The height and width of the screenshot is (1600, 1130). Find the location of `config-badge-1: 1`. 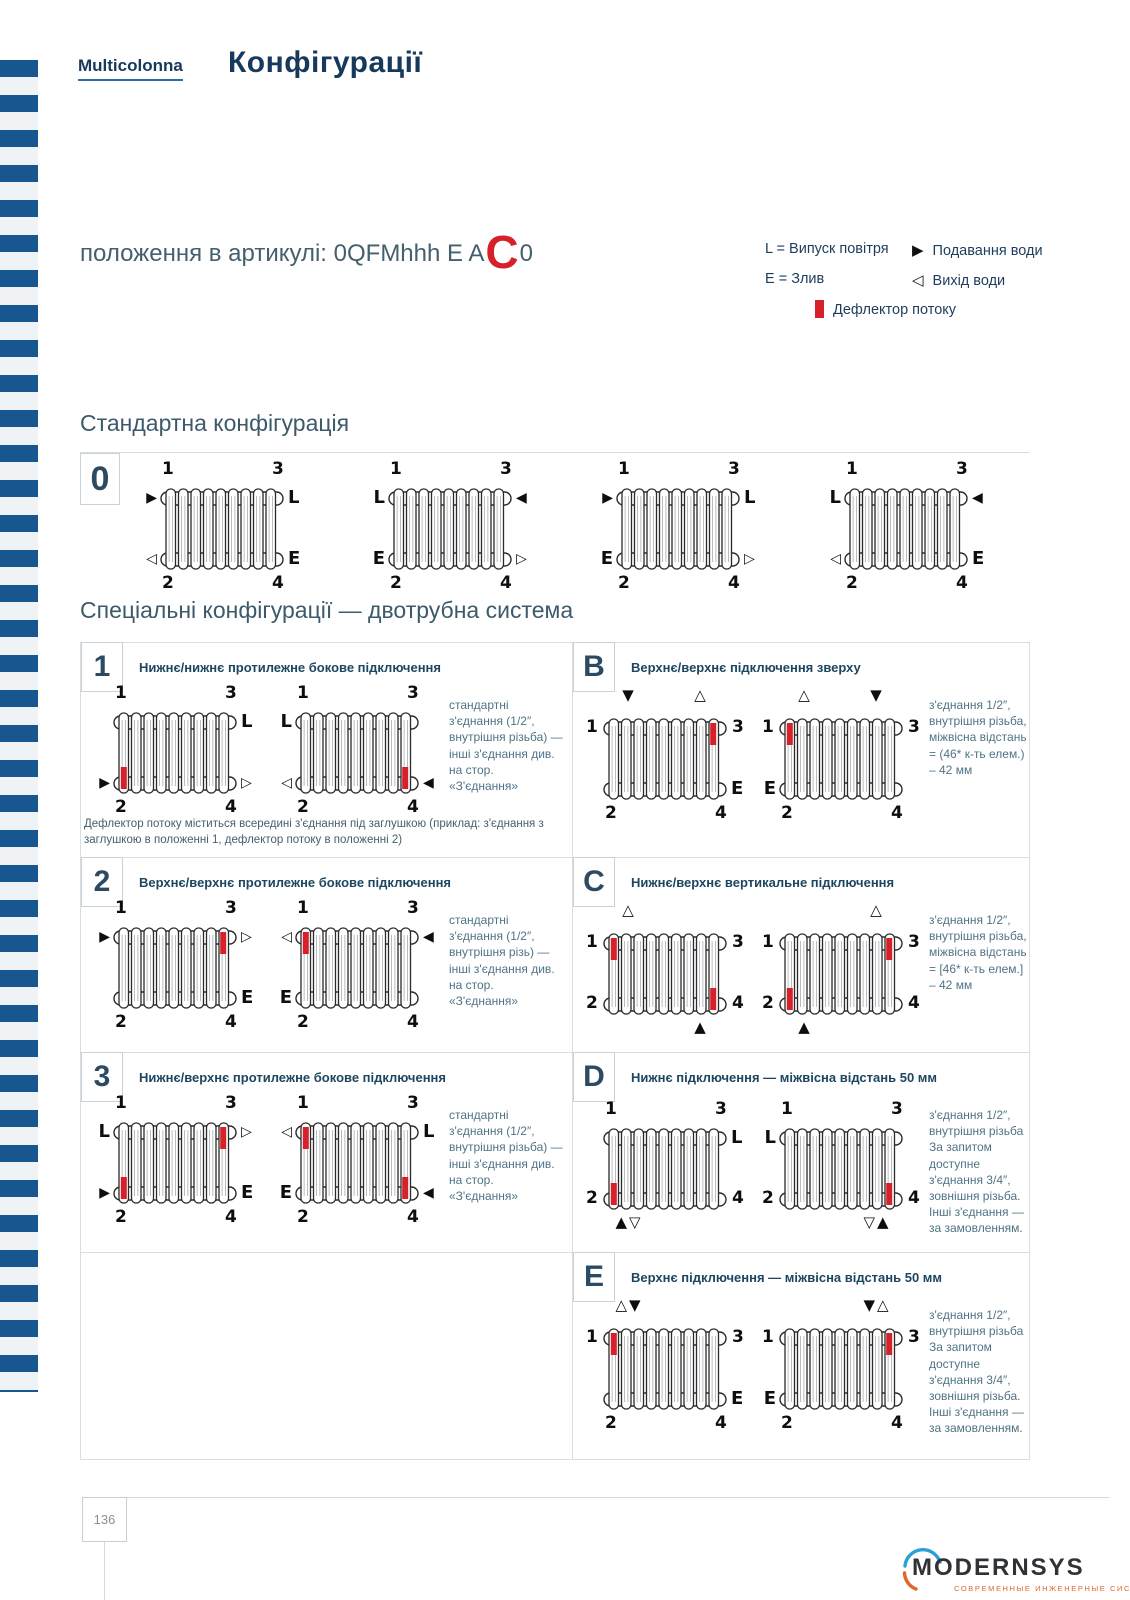

config-badge-1: 1 is located at coordinates (102, 667).